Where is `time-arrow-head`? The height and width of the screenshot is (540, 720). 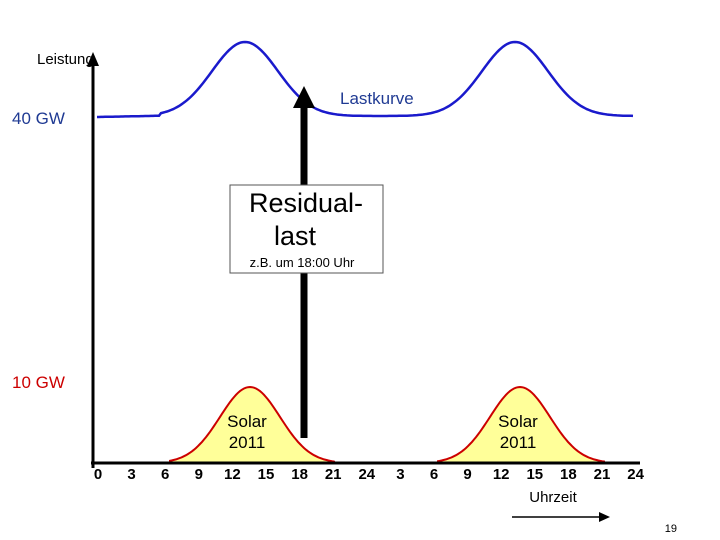 time-arrow-head is located at coordinates (604, 517).